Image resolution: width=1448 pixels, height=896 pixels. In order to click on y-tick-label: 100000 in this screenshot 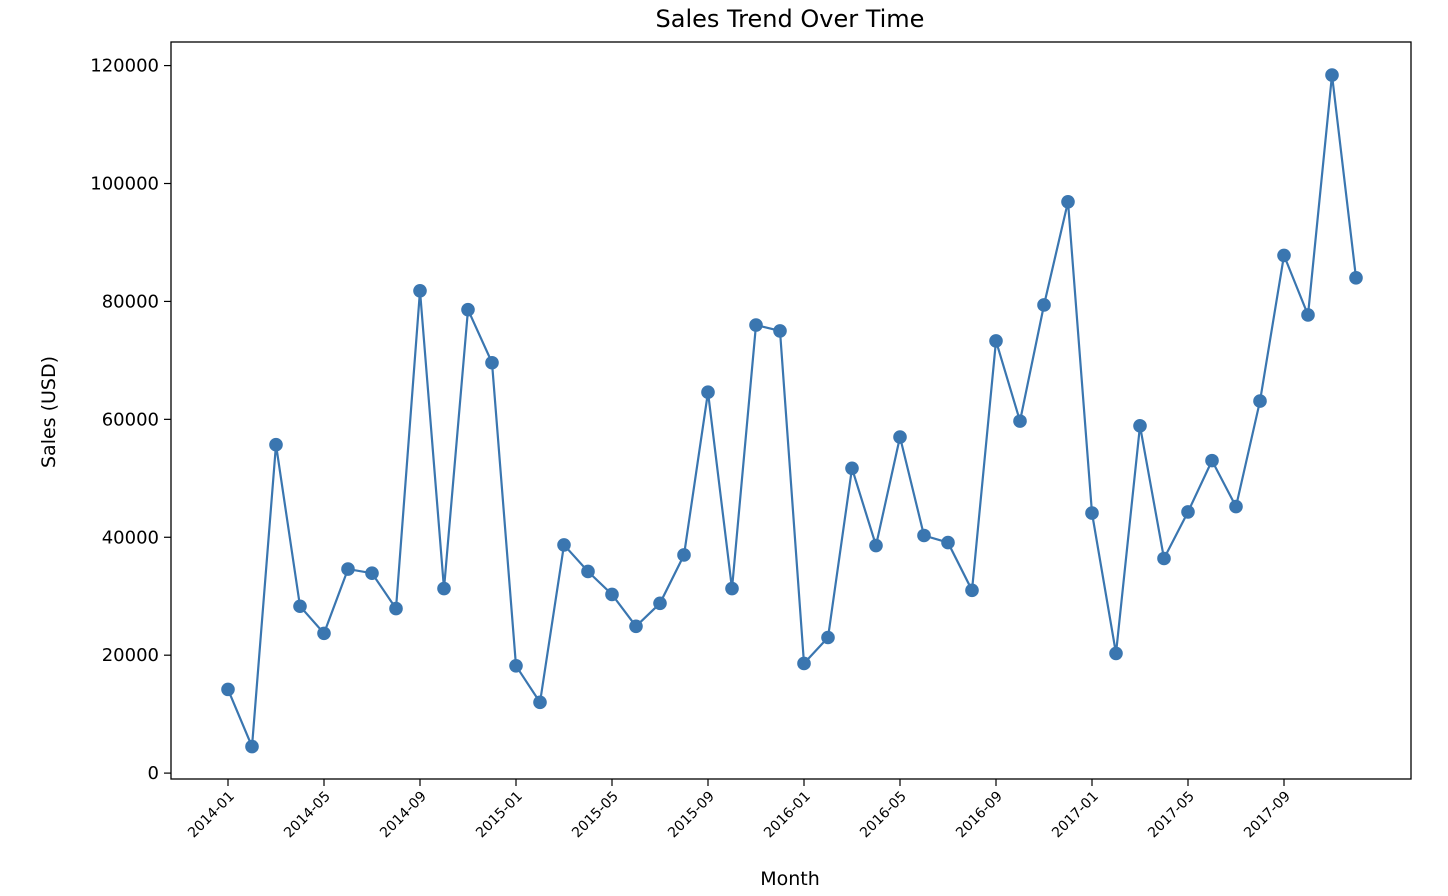, I will do `click(124, 184)`.